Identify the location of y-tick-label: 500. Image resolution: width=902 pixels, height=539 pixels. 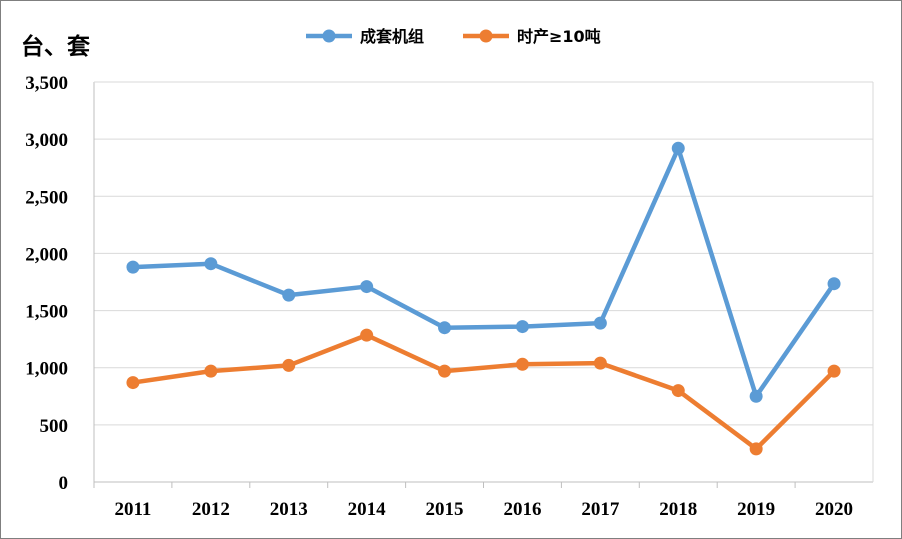
(54, 426).